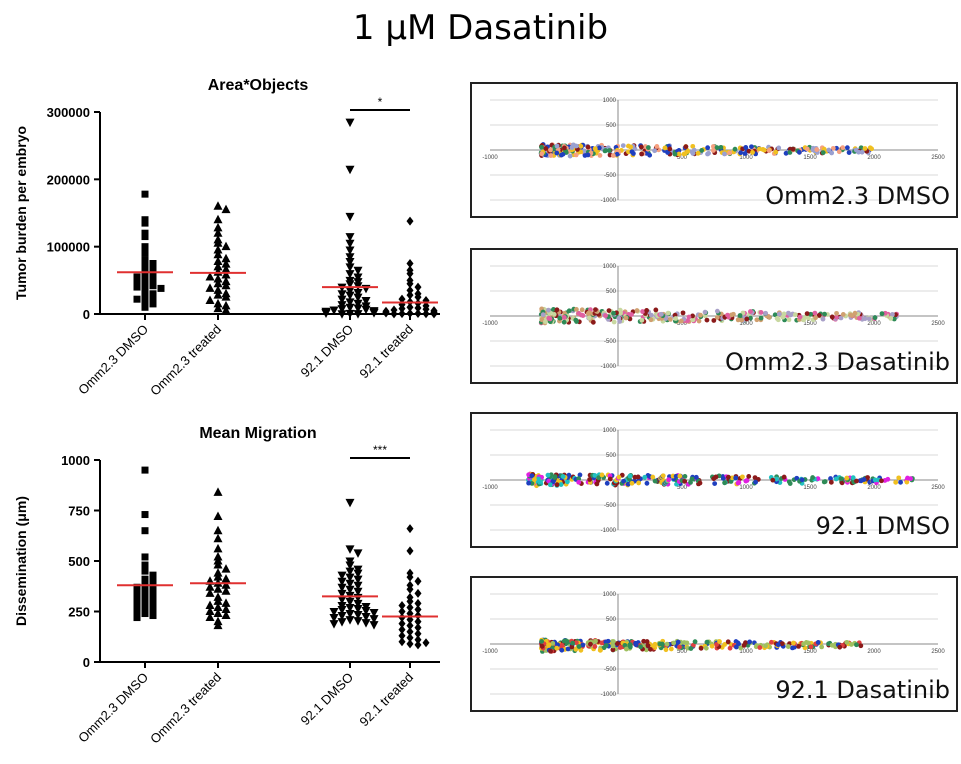 The image size is (961, 764). I want to click on y-tick-label: 250, so click(79, 612).